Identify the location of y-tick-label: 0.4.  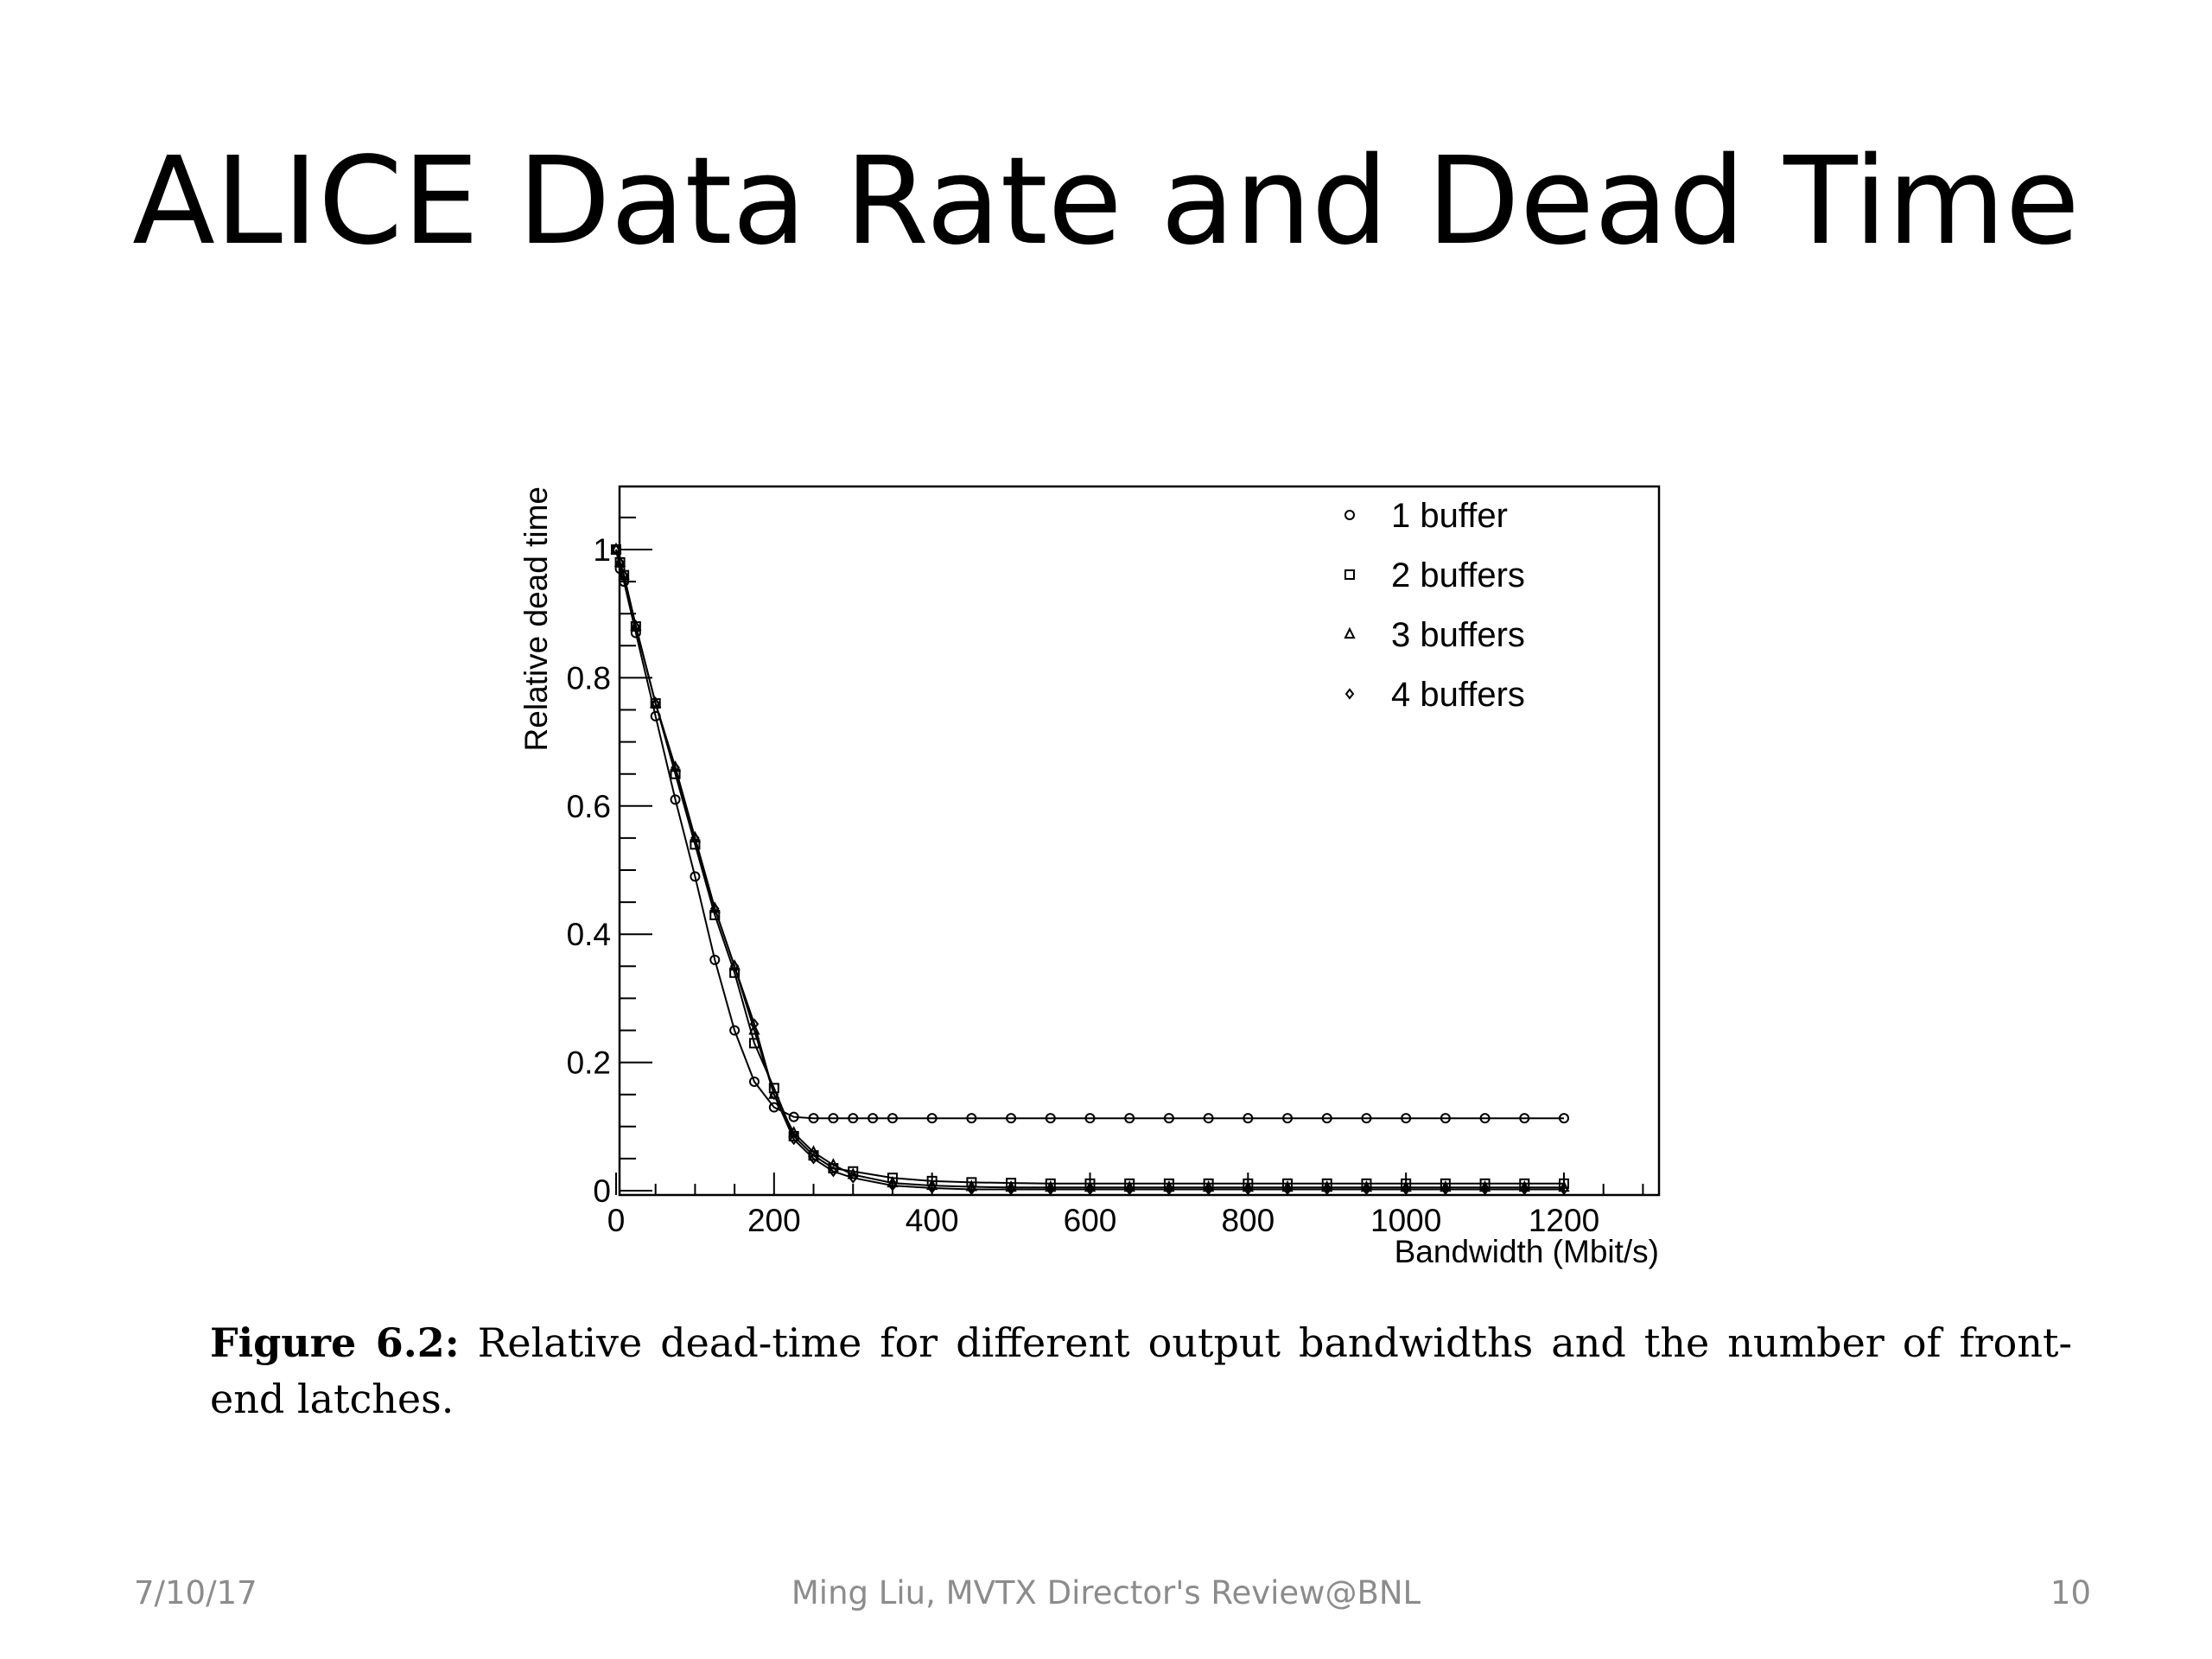
(589, 934).